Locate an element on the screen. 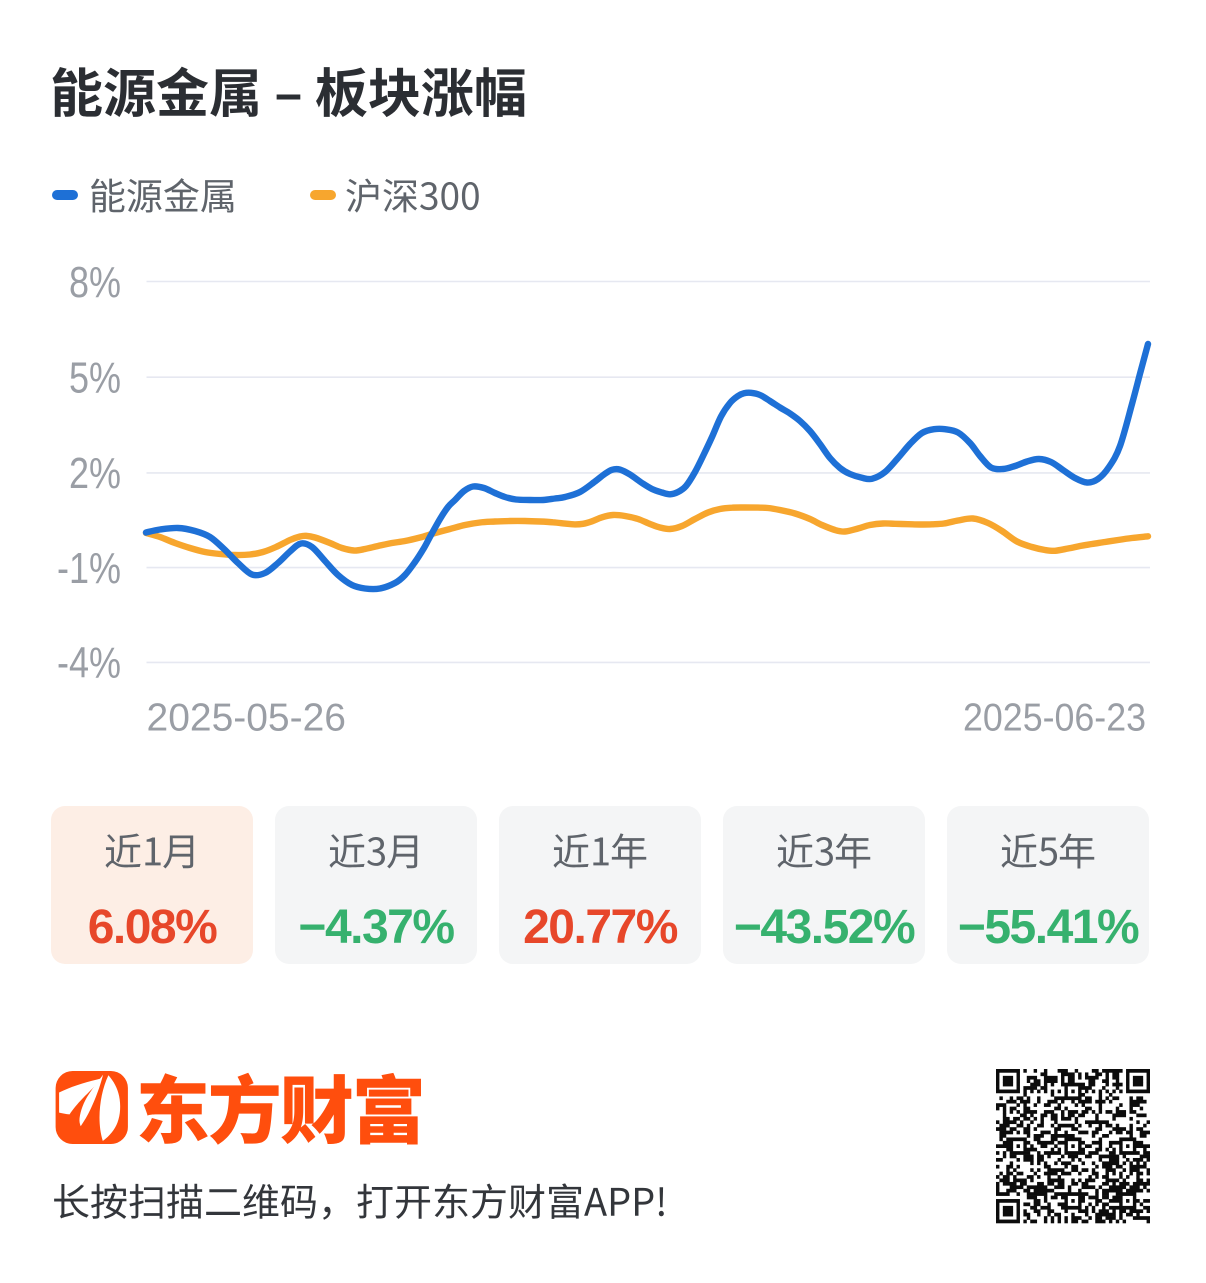  svg-text: 6.08% is located at coordinates (152, 927).